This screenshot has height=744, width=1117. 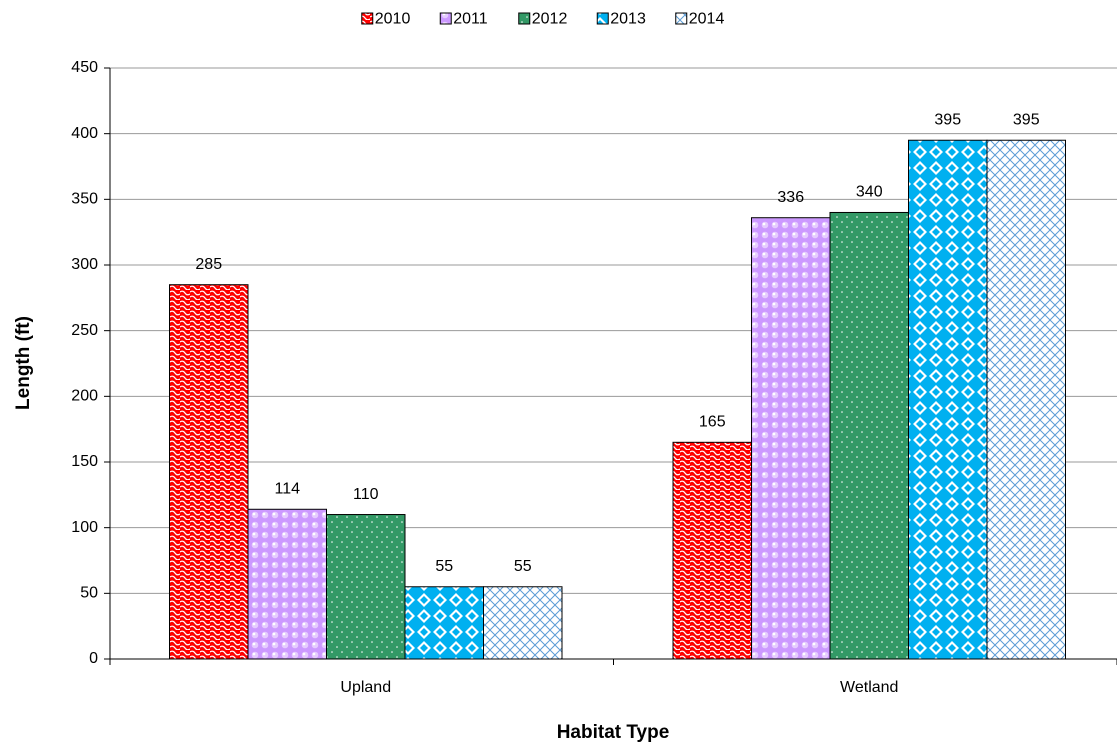 I want to click on data-label: 114, so click(x=287, y=488).